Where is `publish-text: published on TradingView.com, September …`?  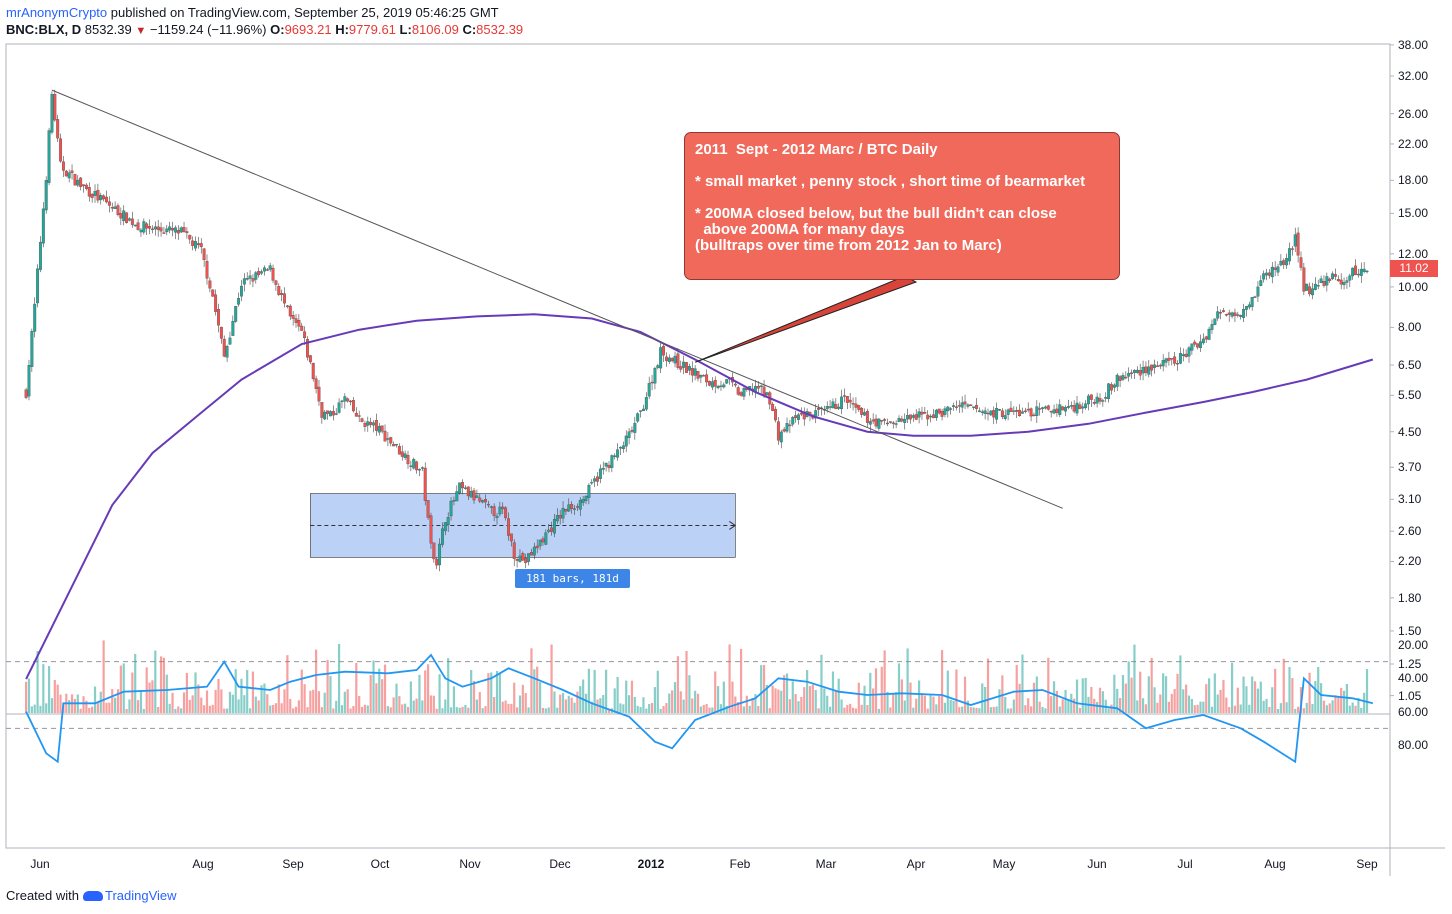 publish-text: published on TradingView.com, September … is located at coordinates (303, 12).